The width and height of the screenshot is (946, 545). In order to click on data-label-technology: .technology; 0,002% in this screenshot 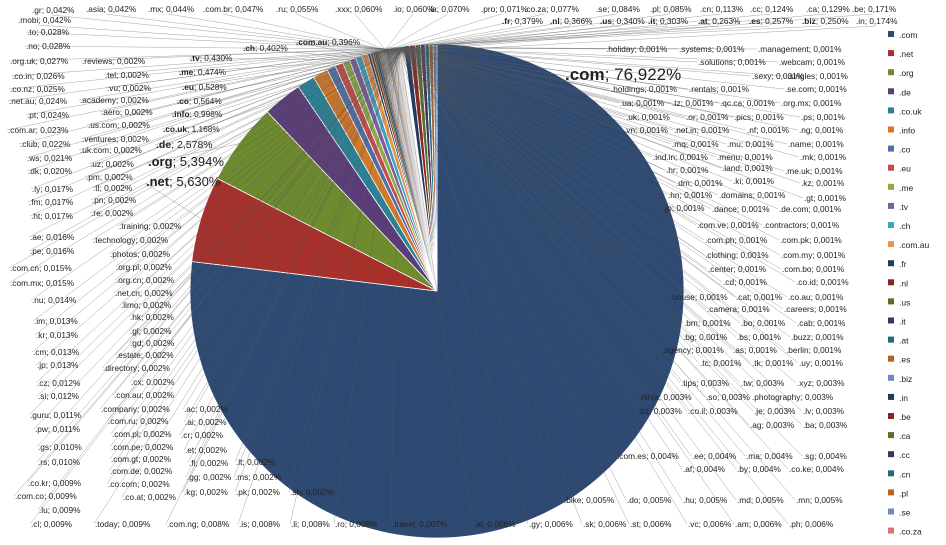, I will do `click(131, 240)`.